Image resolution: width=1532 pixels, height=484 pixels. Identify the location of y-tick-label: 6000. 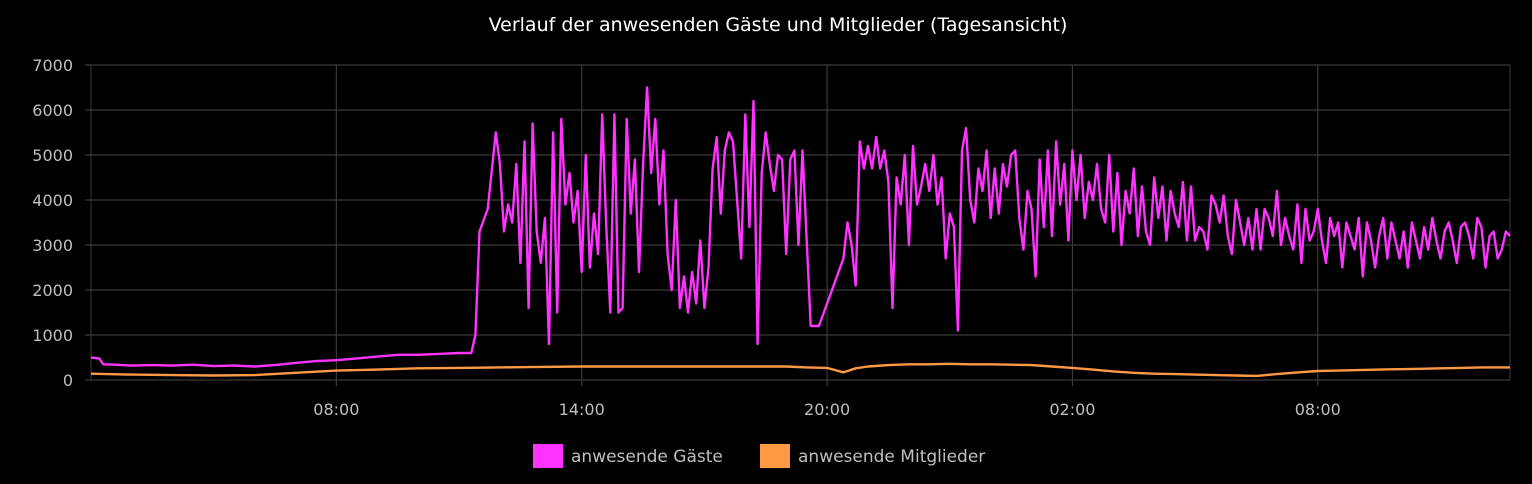
(52, 110).